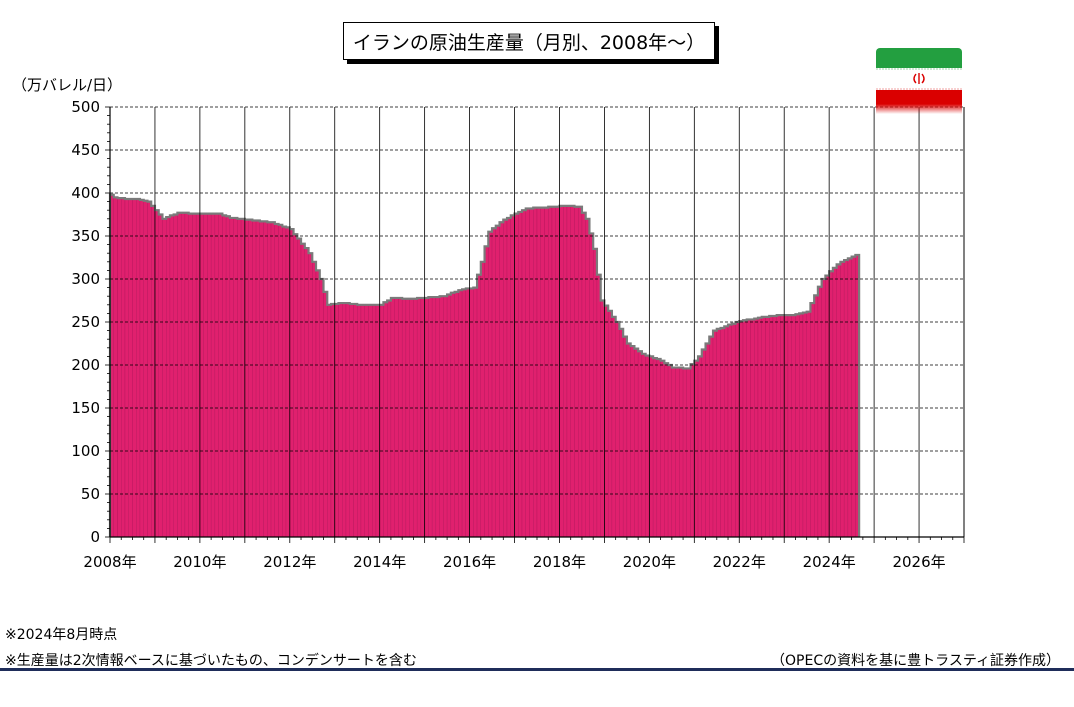 The width and height of the screenshot is (1074, 707). Describe the element at coordinates (85, 193) in the screenshot. I see `y-tick-label: 400` at that location.